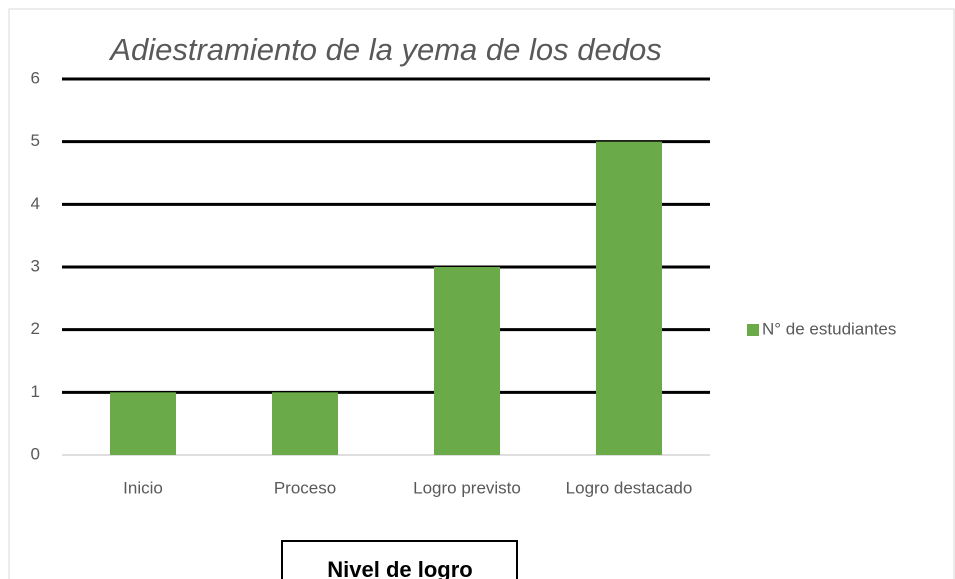  I want to click on y-tick-label: 4, so click(35, 203).